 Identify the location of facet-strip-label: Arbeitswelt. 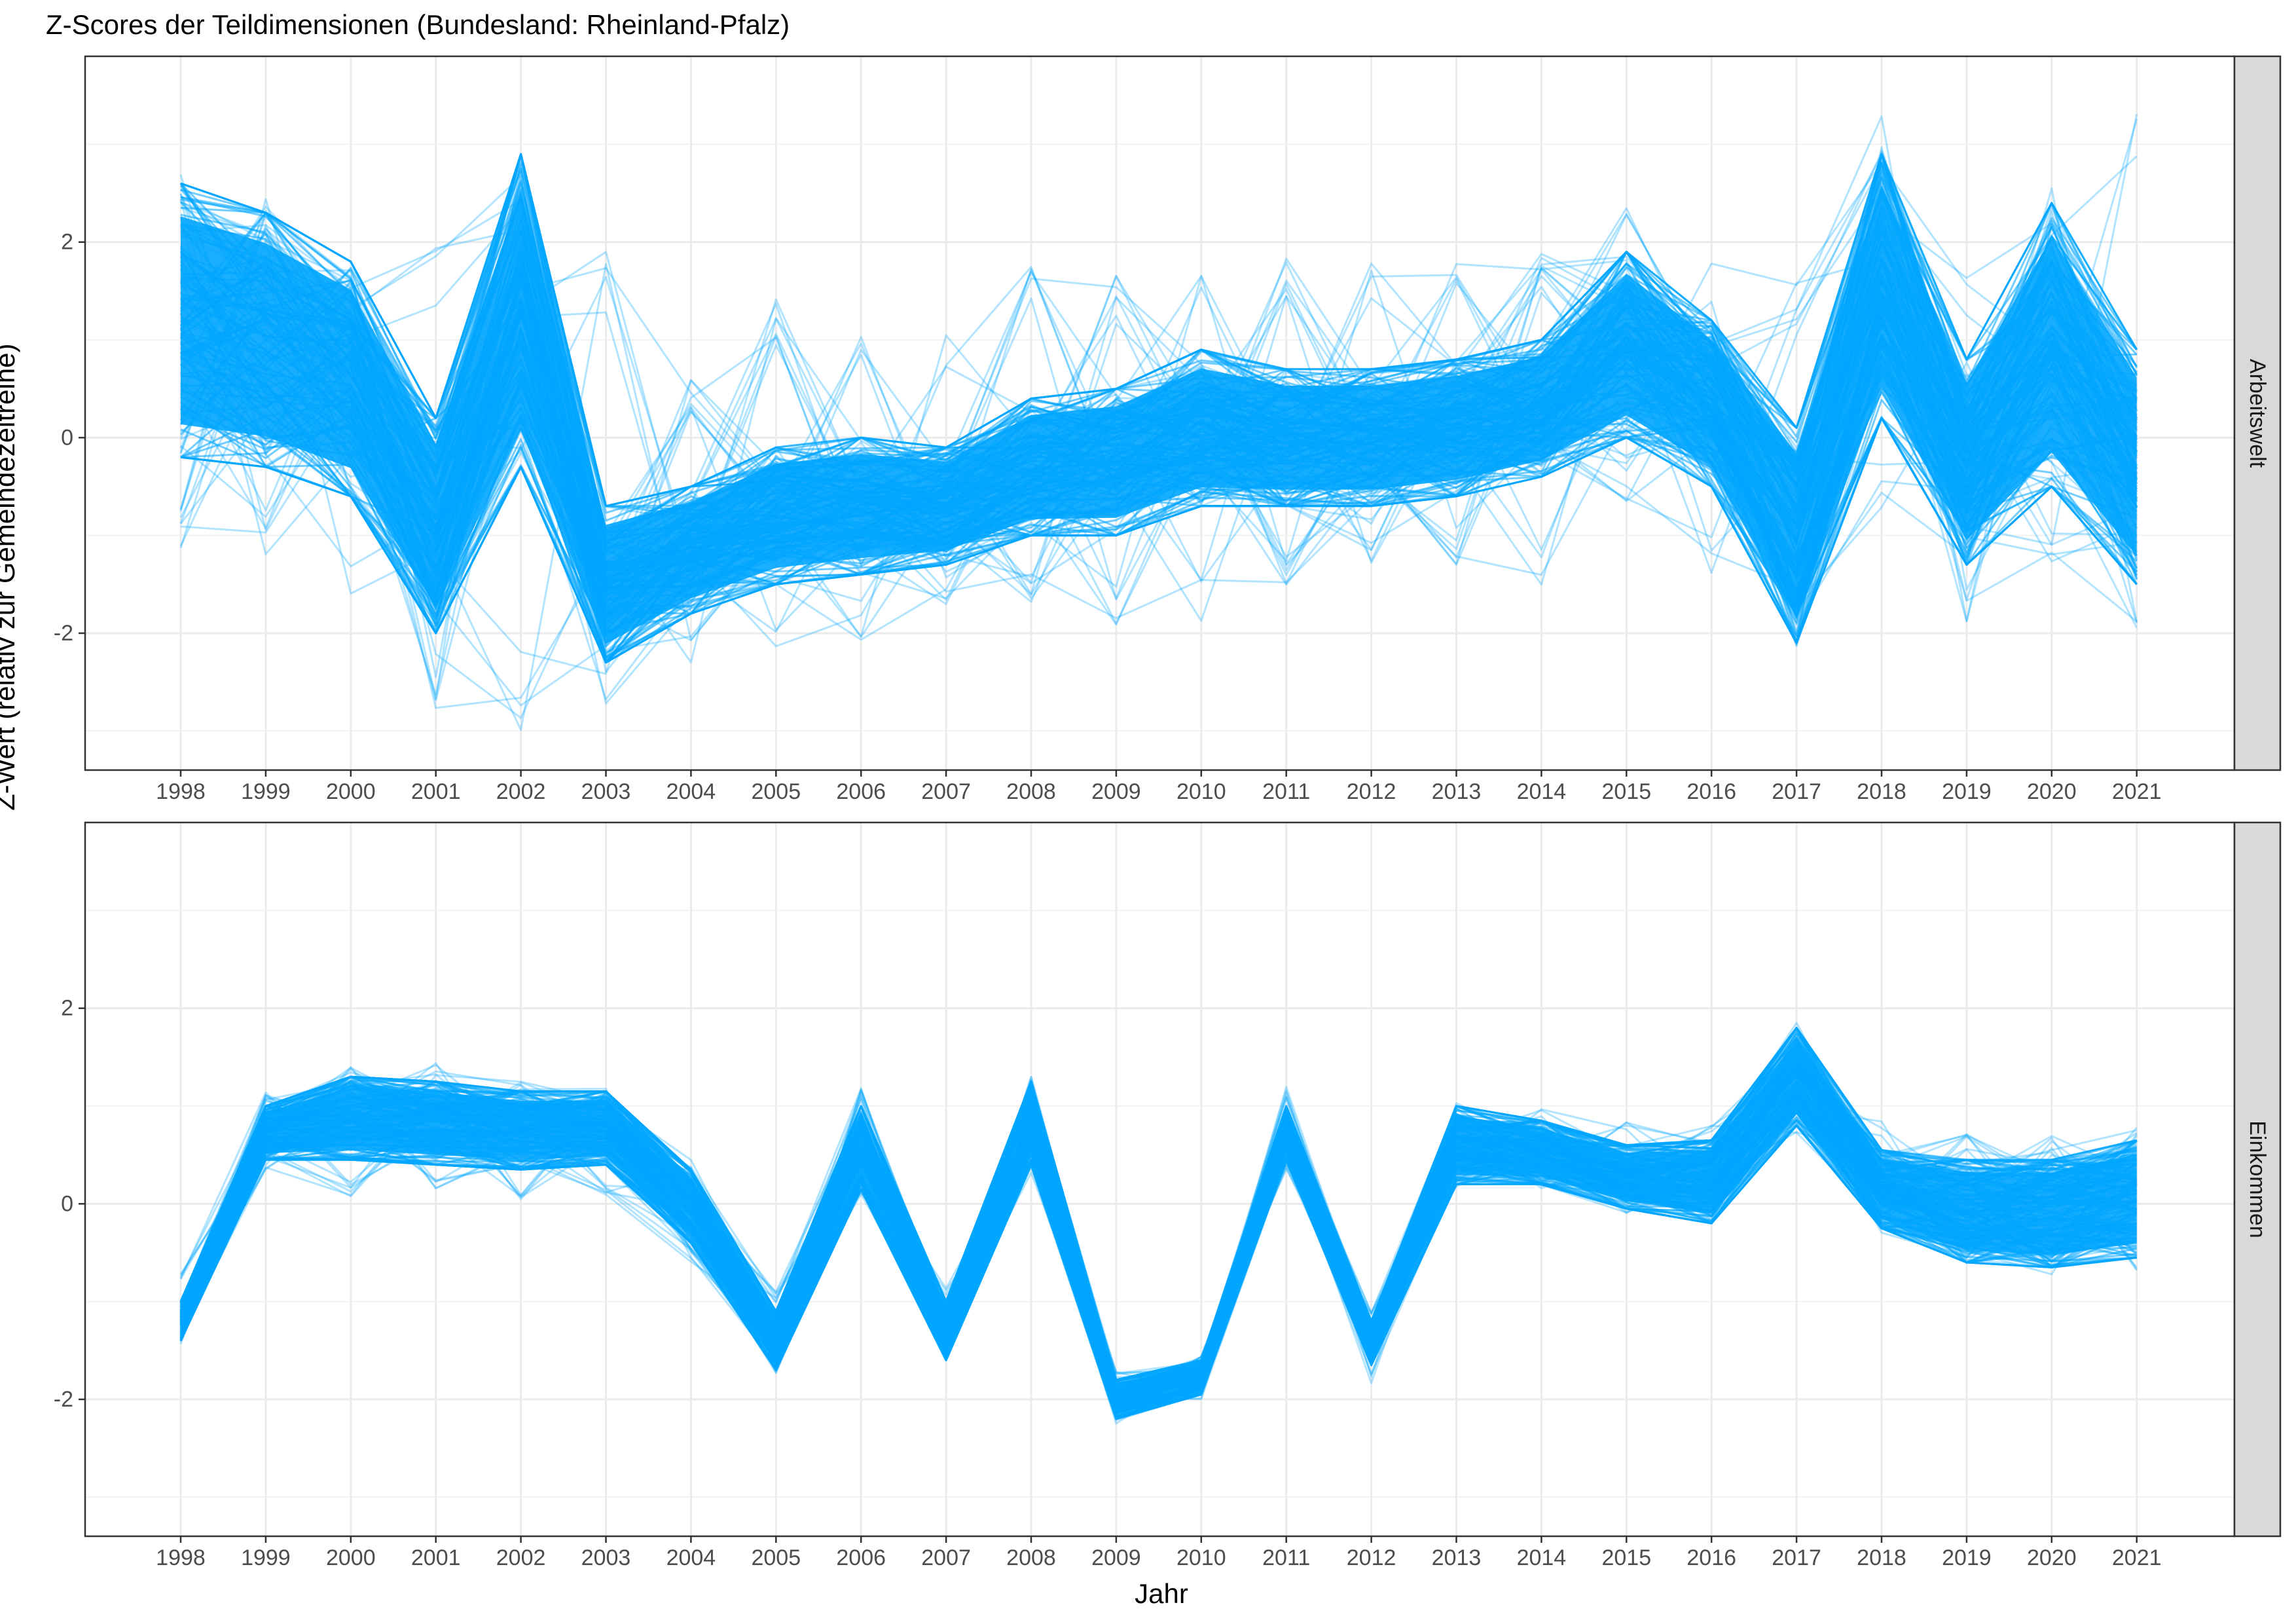
(2257, 413).